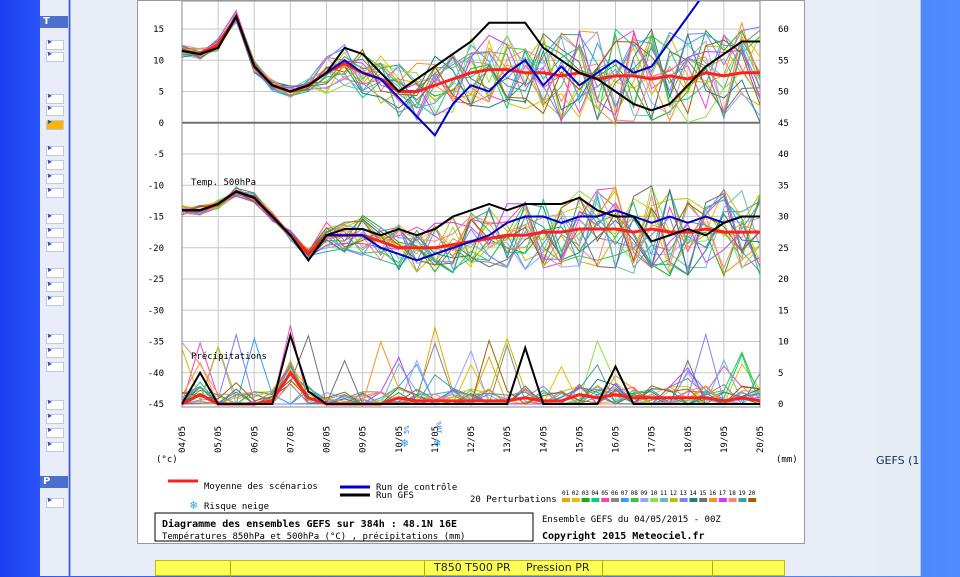  What do you see at coordinates (723, 493) in the screenshot?
I see `perturb-number: 17` at bounding box center [723, 493].